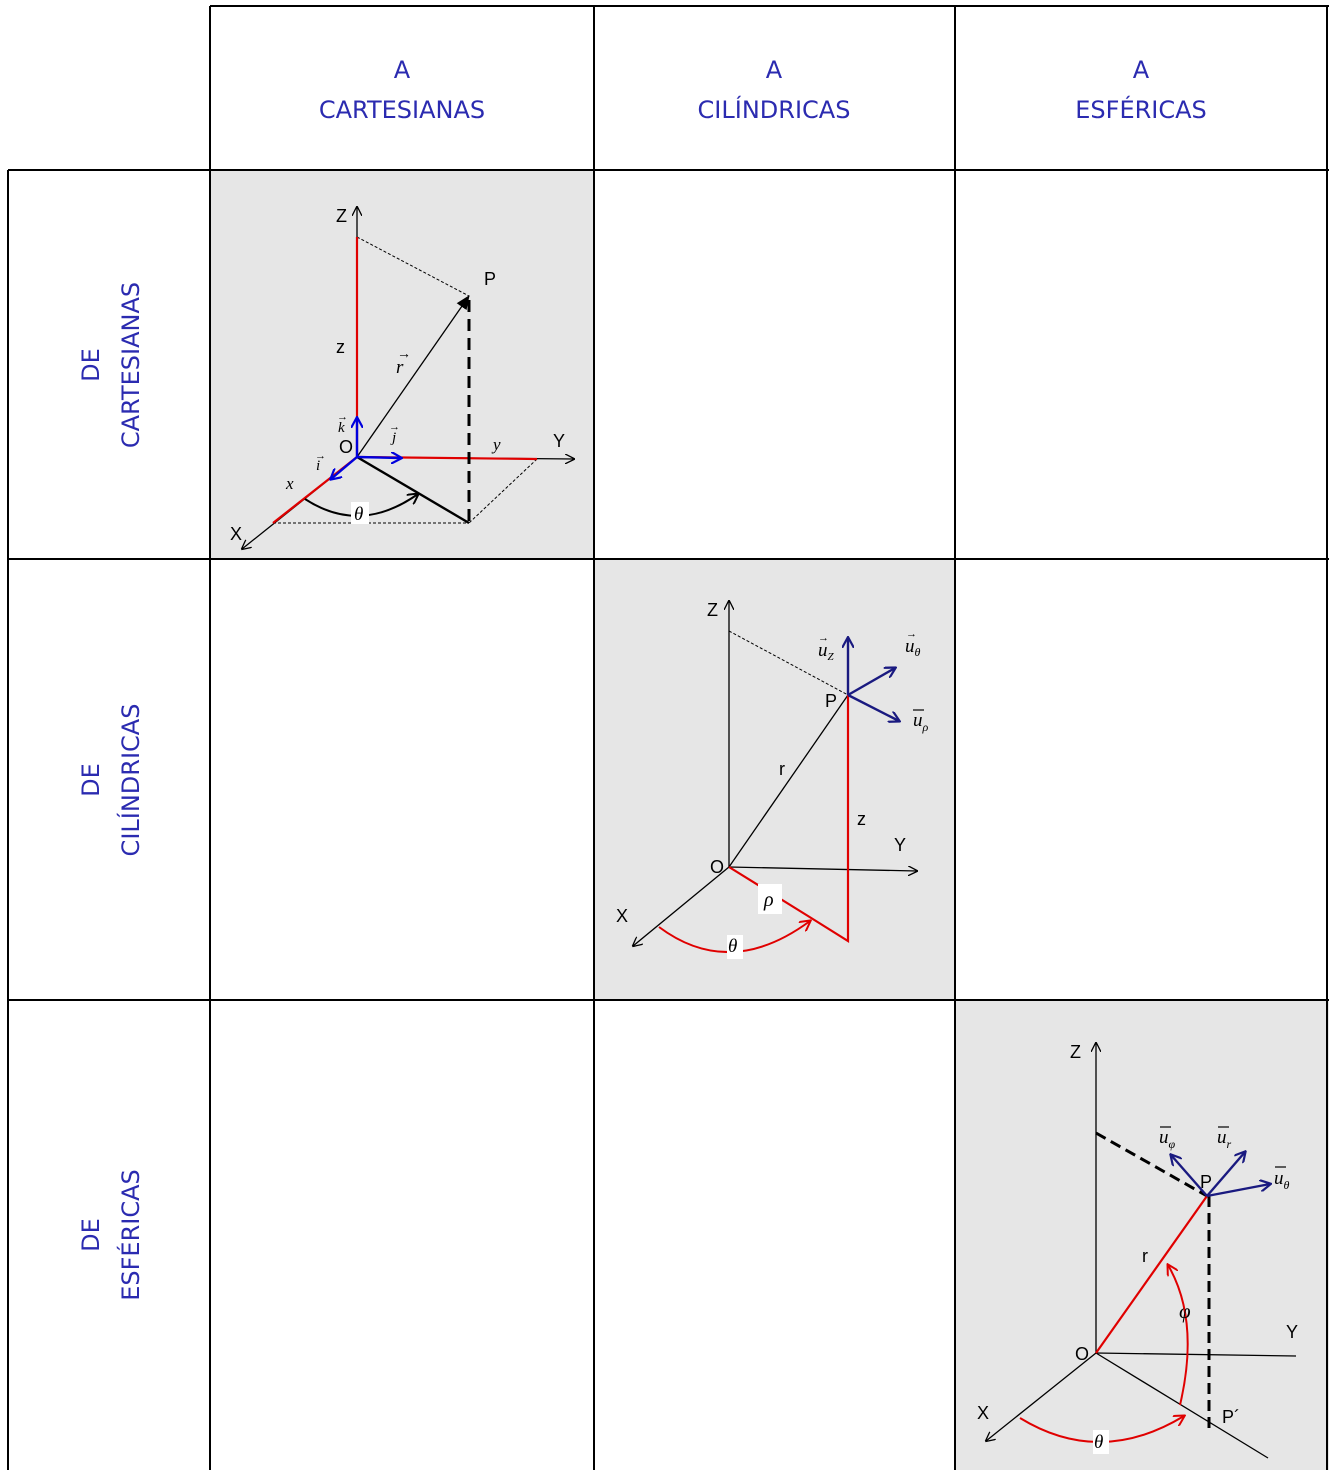 The image size is (1329, 1470). I want to click on cyl-label-utheta: uθ, so click(913, 647).